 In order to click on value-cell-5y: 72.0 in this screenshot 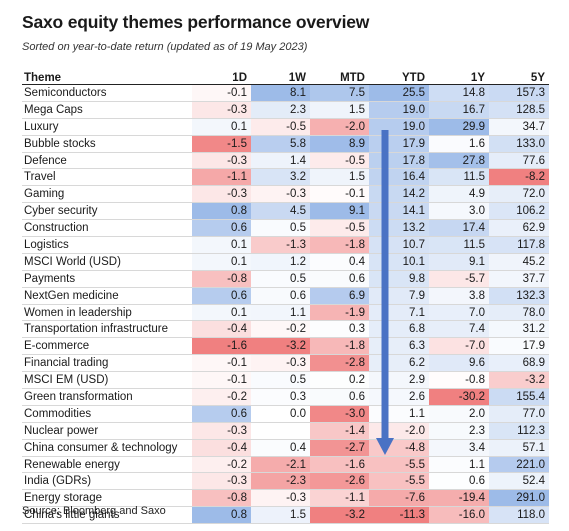, I will do `click(519, 194)`.